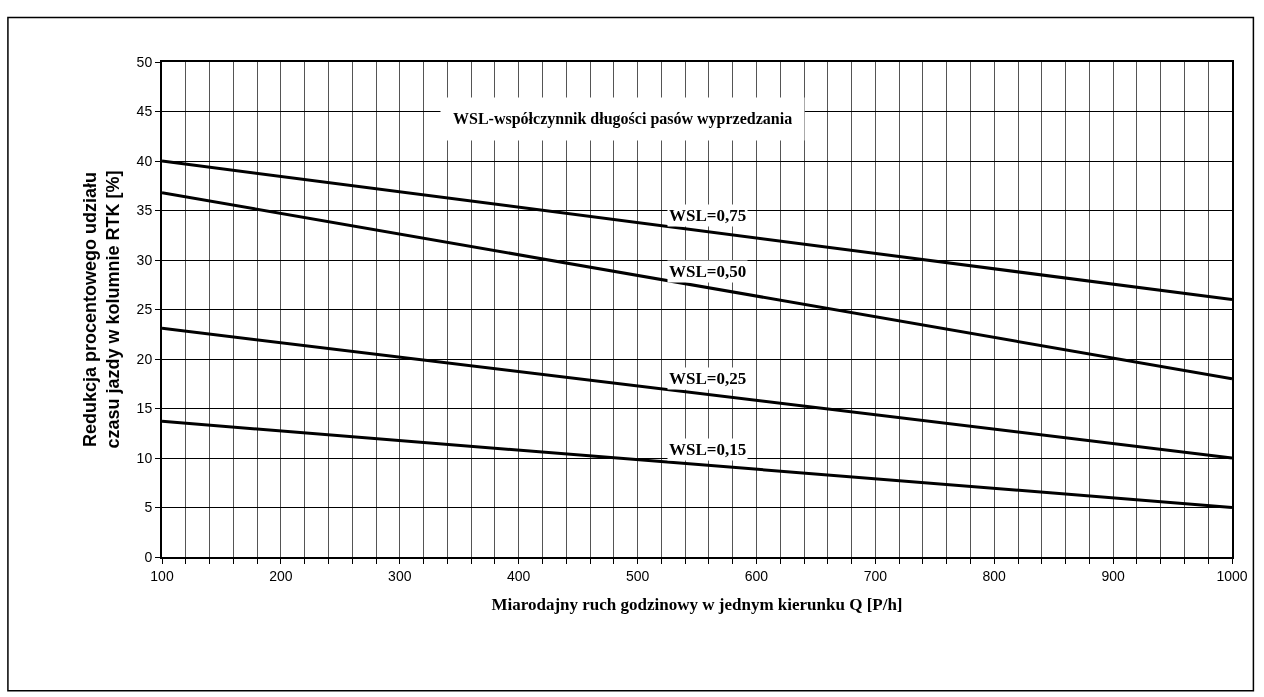 This screenshot has width=1264, height=697. Describe the element at coordinates (101, 309) in the screenshot. I see `y-axis-title: Redukcja procentowego udziału czasu jazdy w kolumnie RTK [%]` at that location.